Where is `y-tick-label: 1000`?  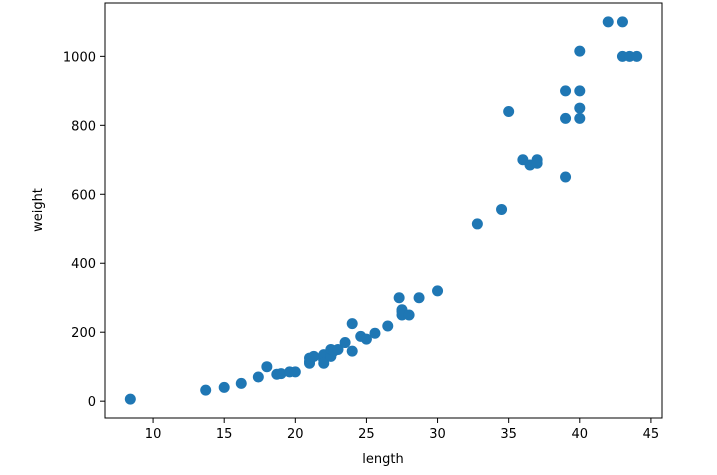 y-tick-label: 1000 is located at coordinates (79, 57).